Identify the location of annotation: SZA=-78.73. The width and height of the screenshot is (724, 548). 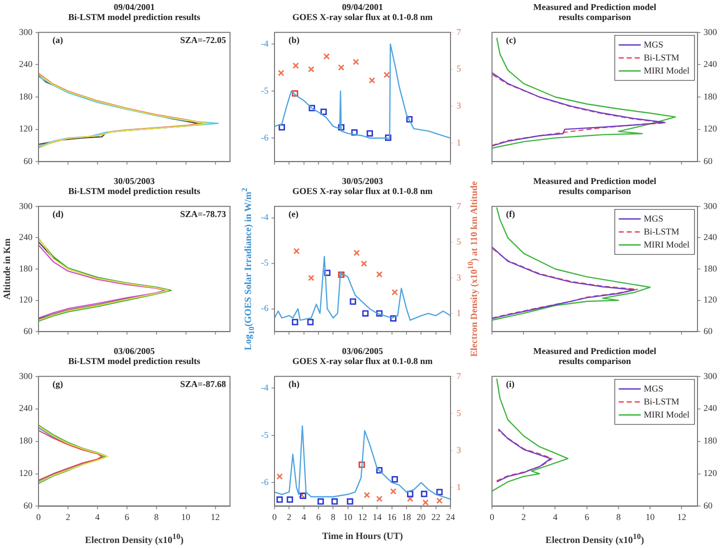
(203, 214).